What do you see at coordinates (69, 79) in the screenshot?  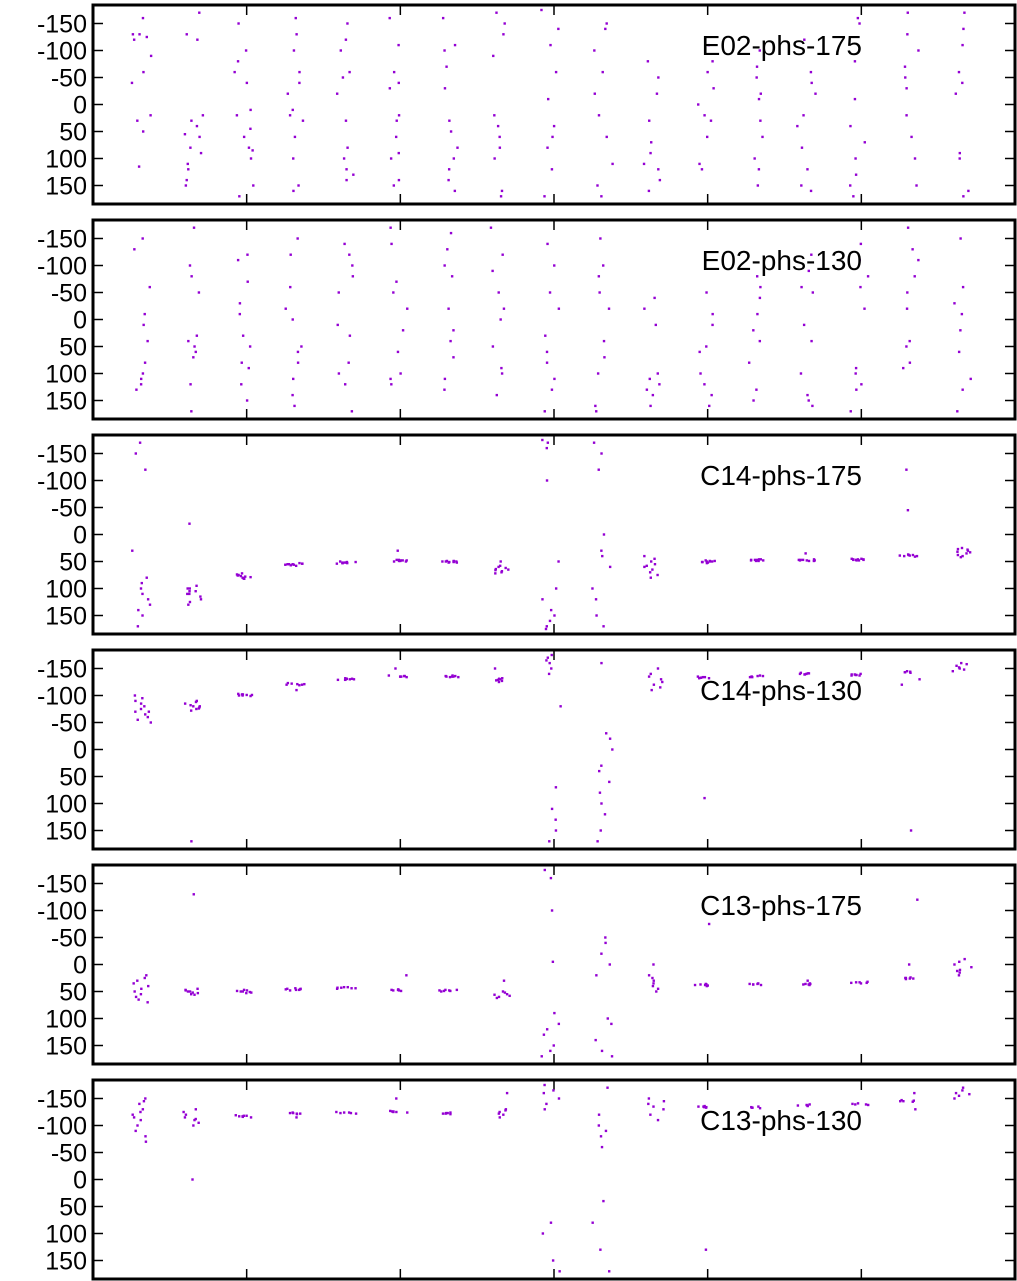 I see `y-tick-label: -50` at bounding box center [69, 79].